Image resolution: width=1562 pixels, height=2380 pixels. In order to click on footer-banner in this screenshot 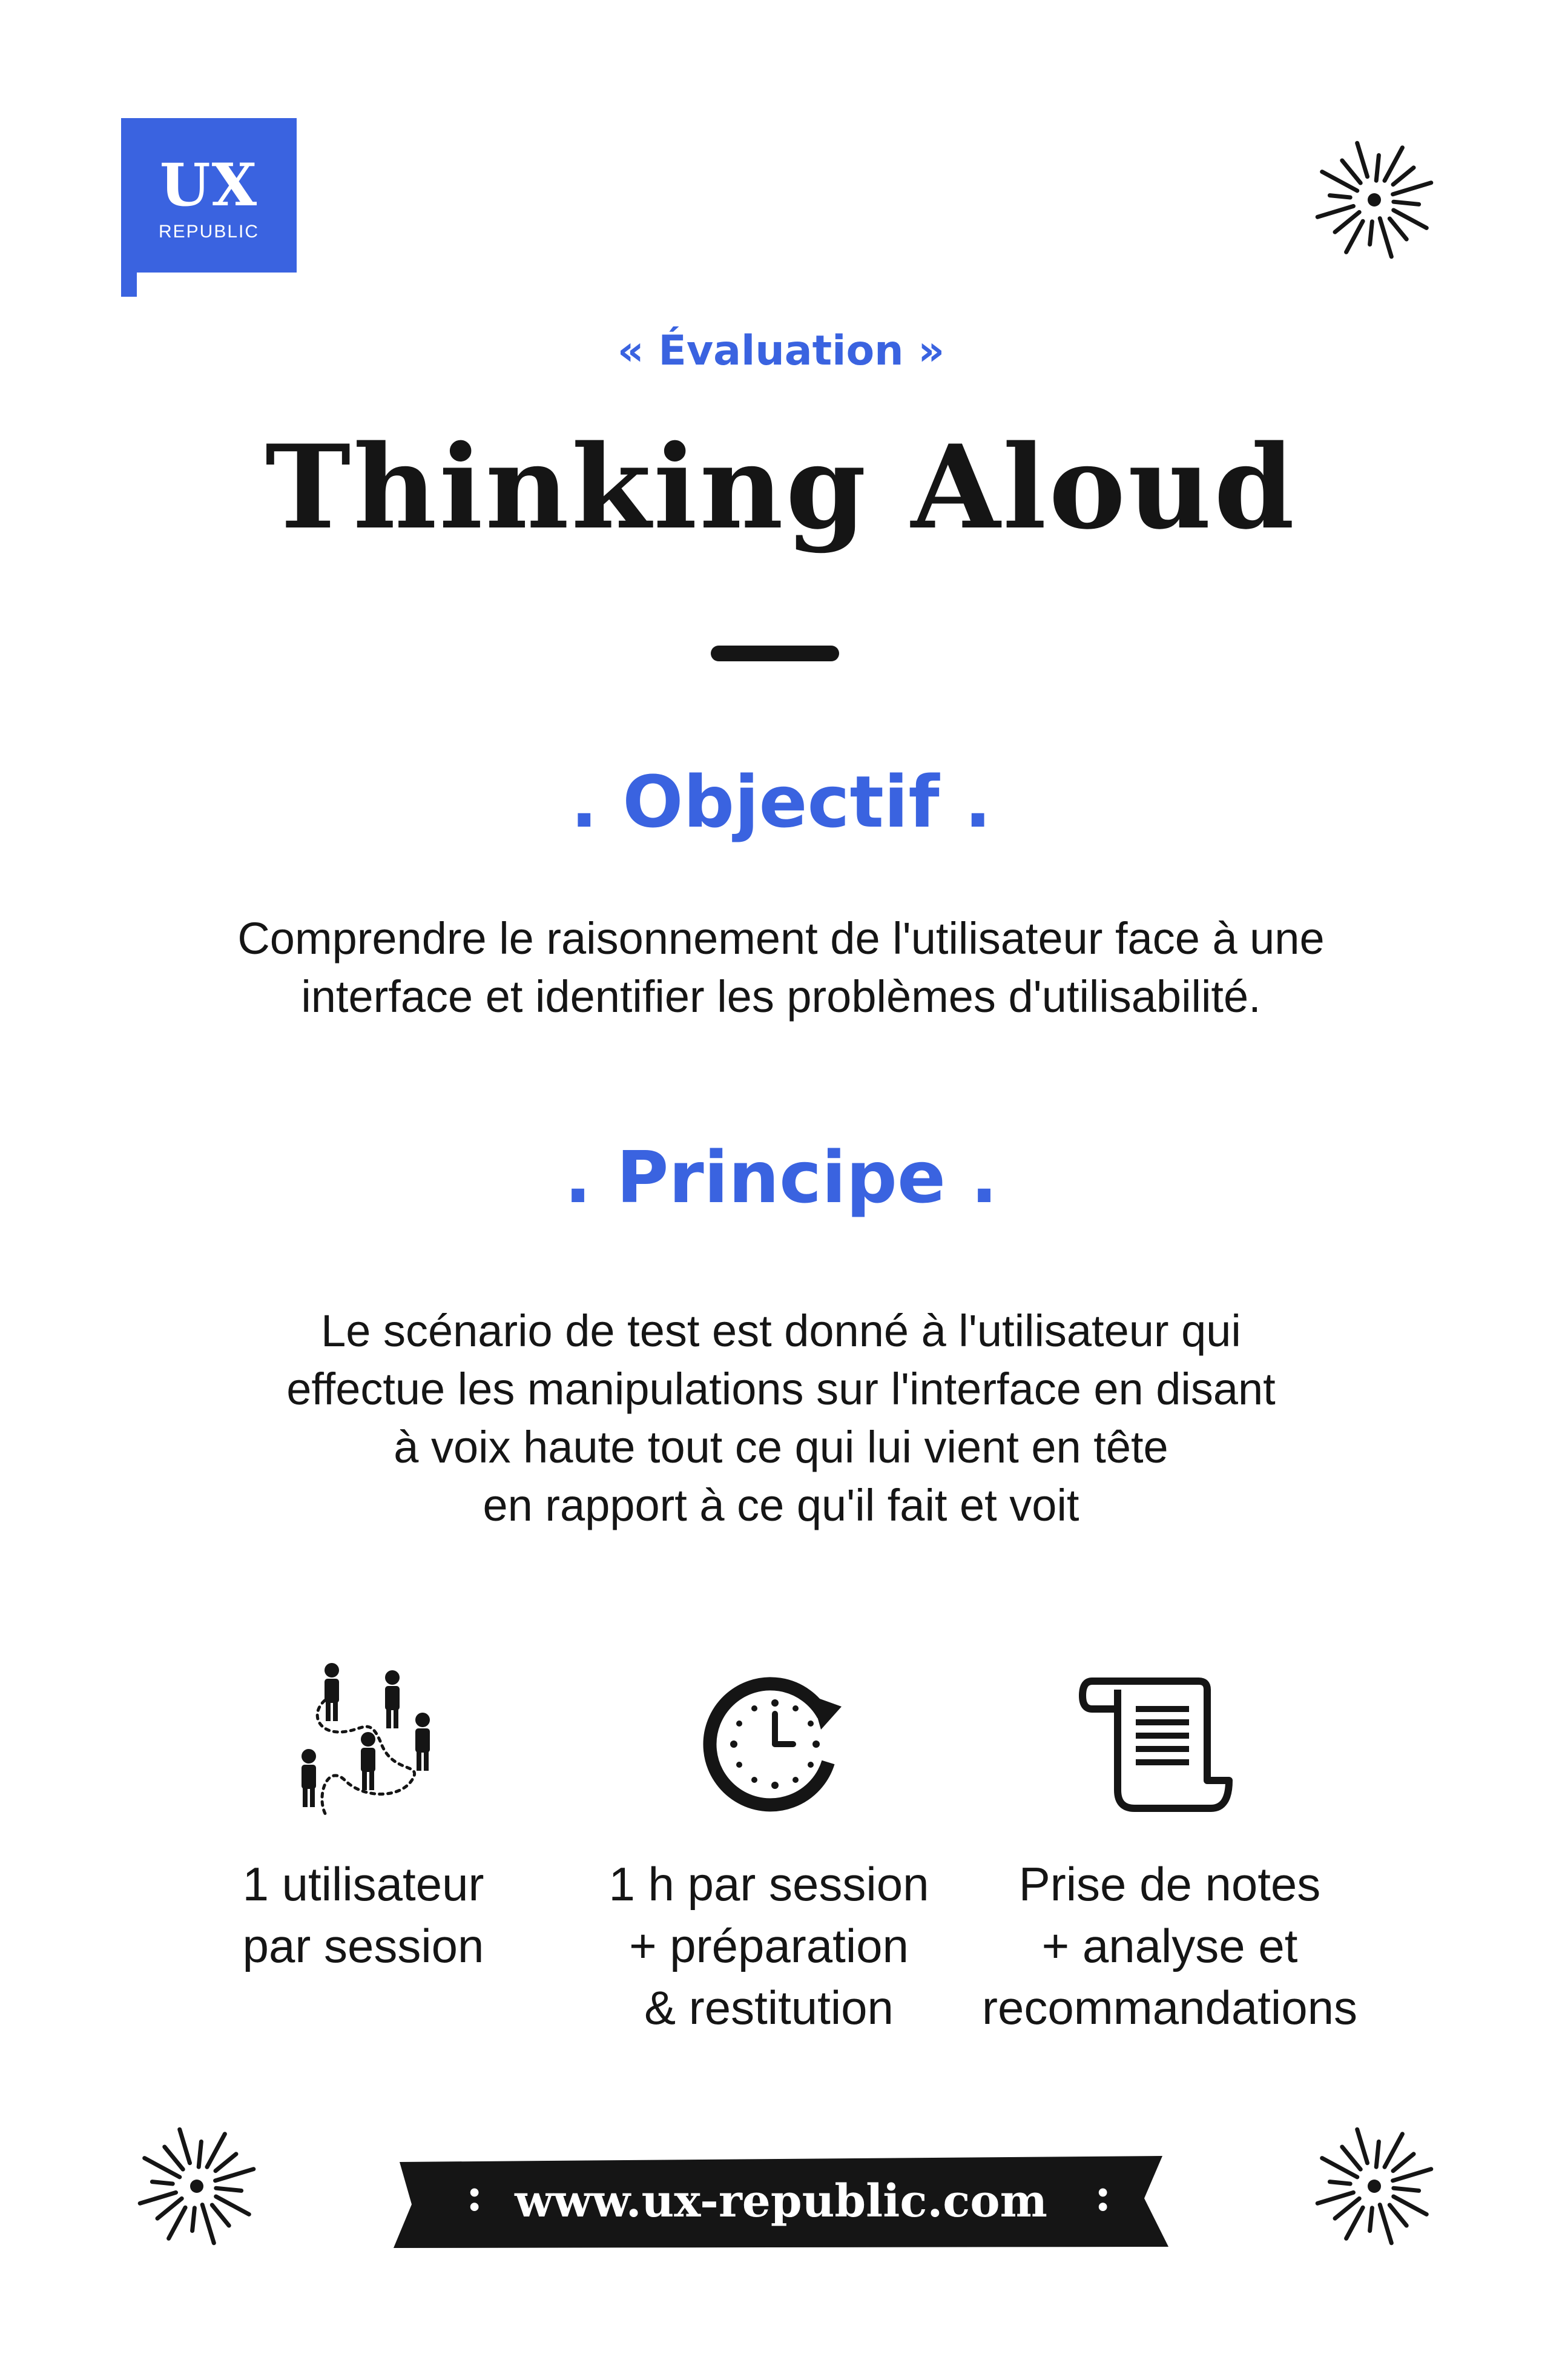, I will do `click(781, 2202)`.